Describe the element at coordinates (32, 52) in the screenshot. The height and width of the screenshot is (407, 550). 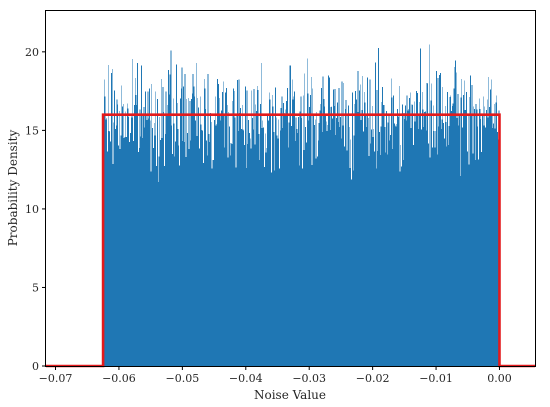
I see `y-tick-label: 20` at that location.